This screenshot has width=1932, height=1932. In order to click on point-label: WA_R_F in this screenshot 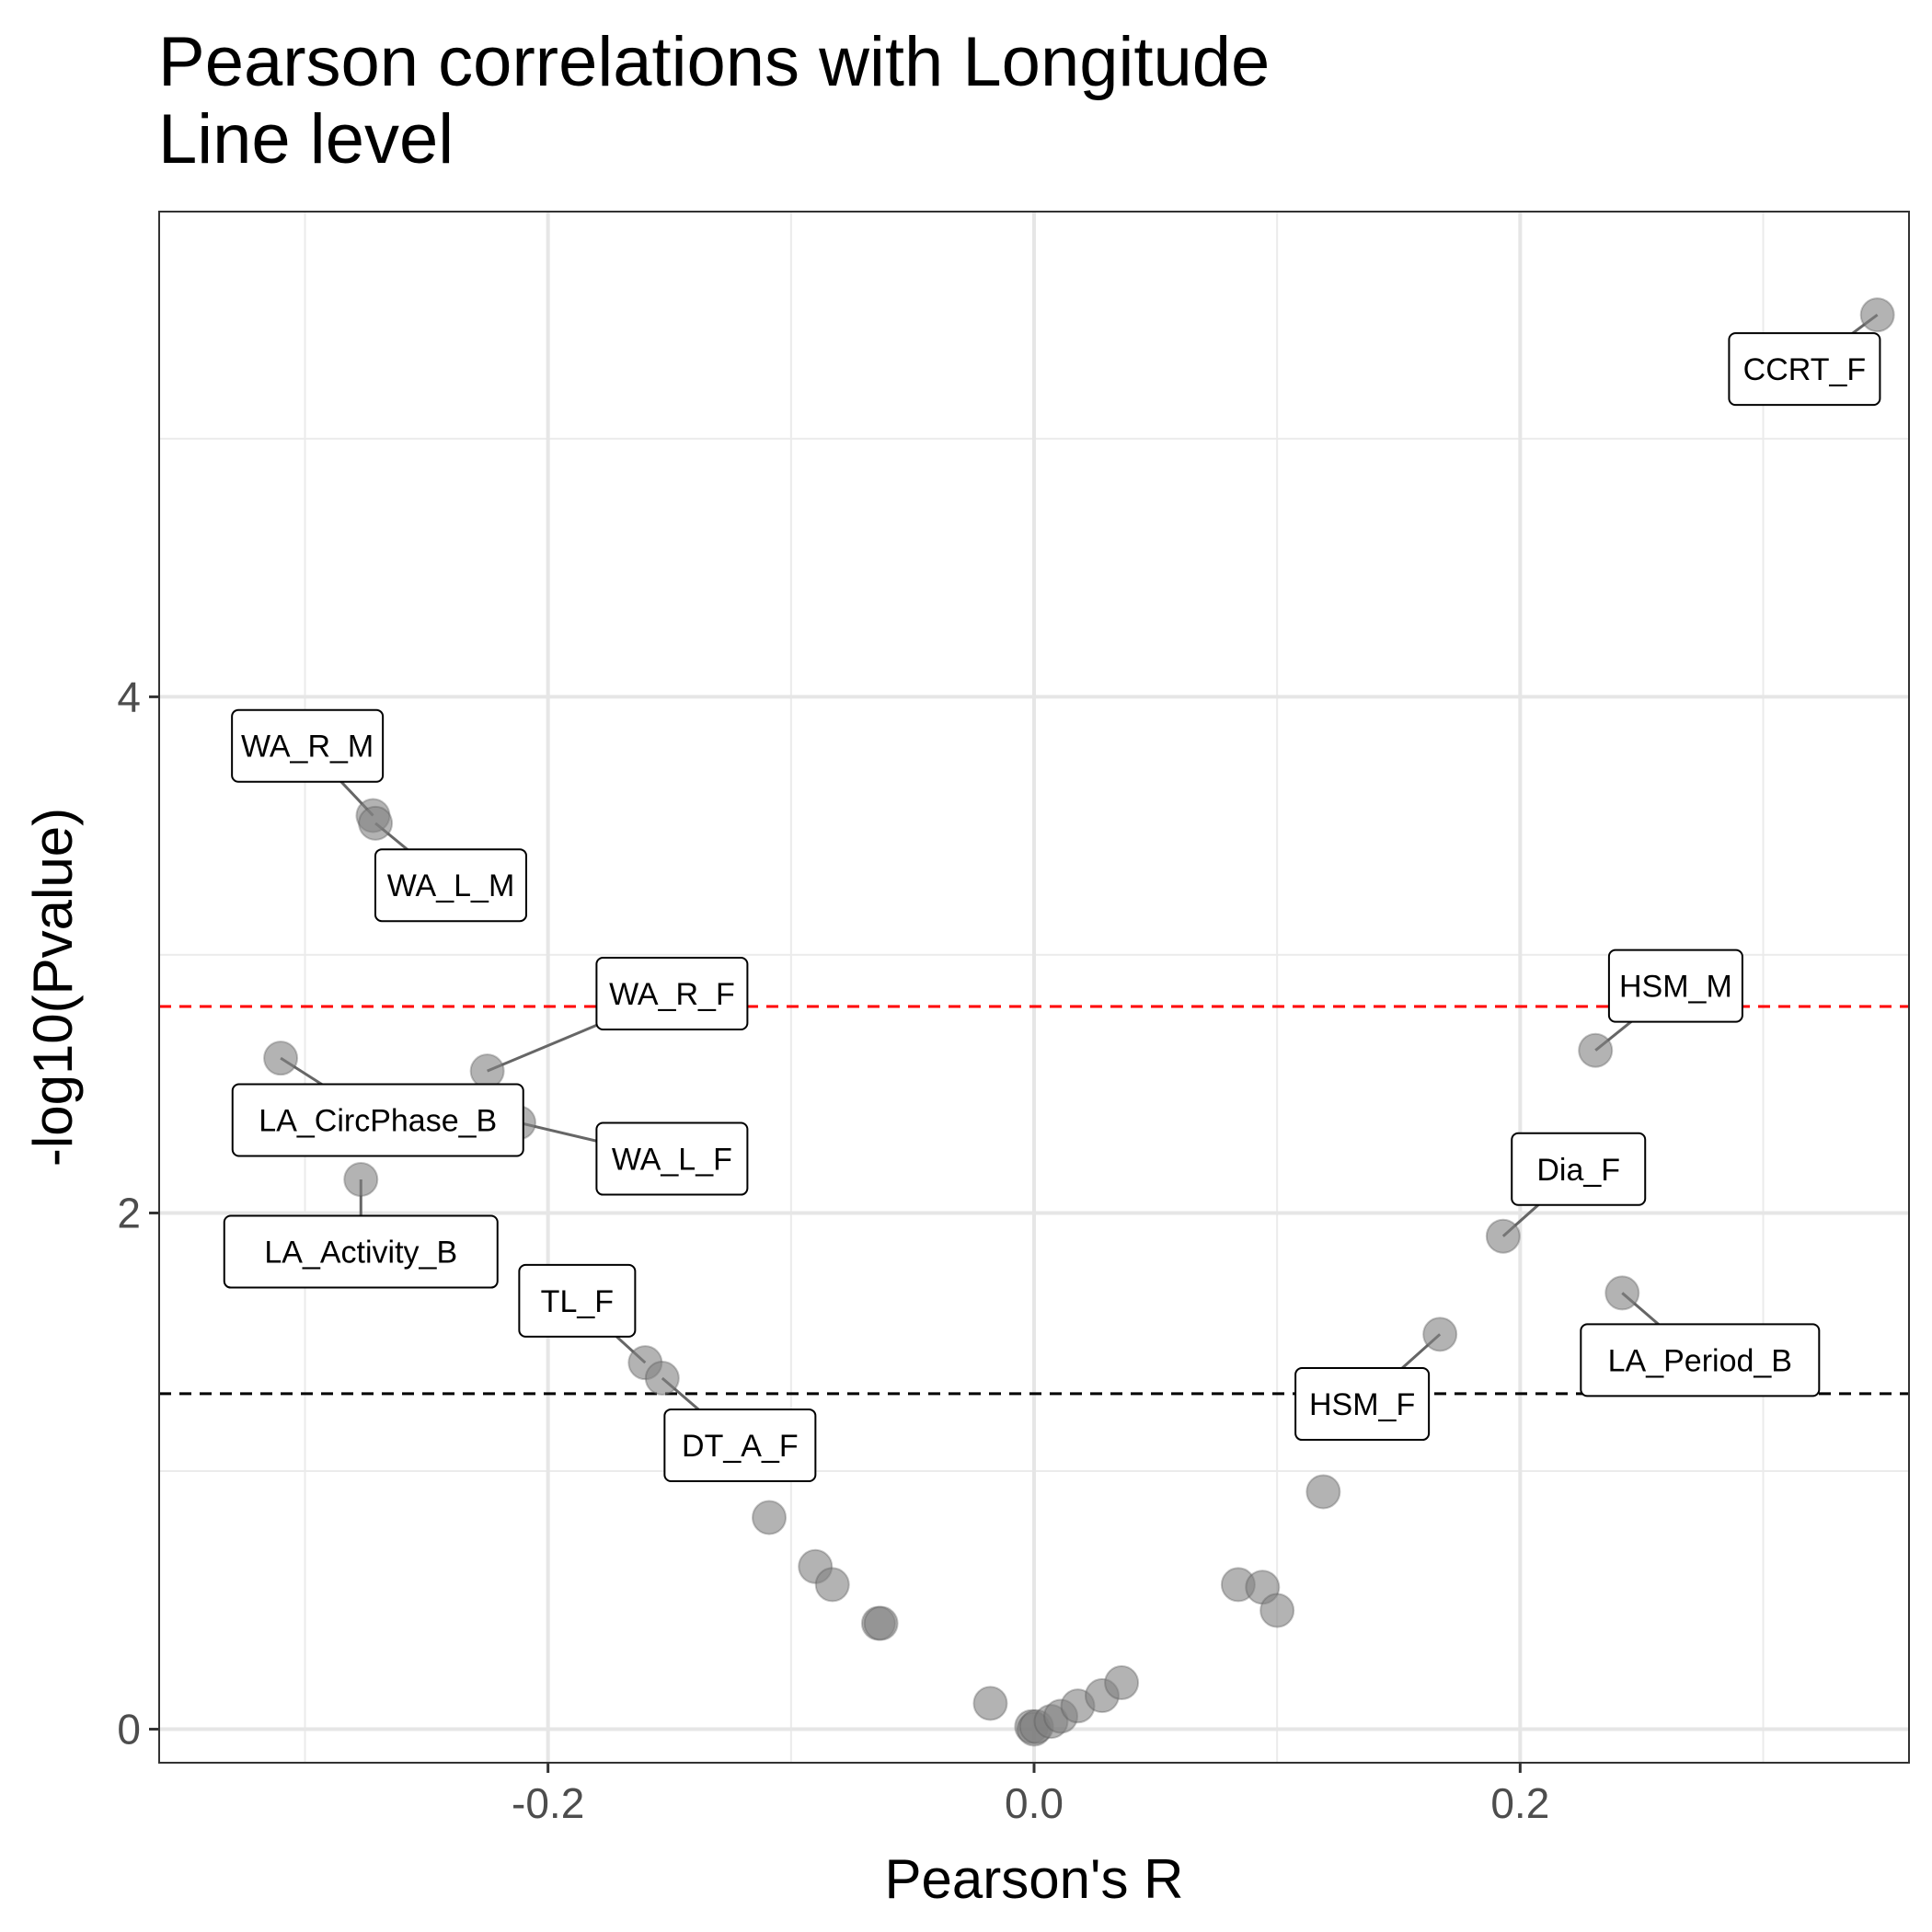, I will do `click(672, 995)`.